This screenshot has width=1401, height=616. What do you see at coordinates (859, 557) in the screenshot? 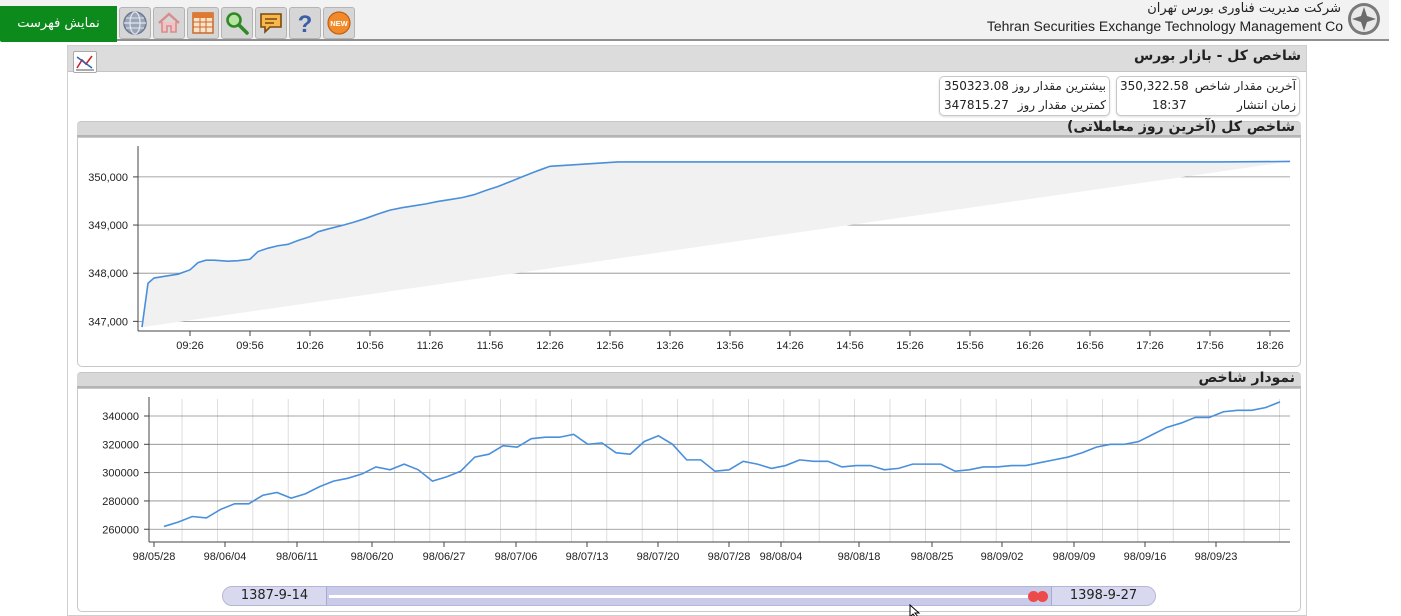
I see `x-tick-label: 98/08/18` at bounding box center [859, 557].